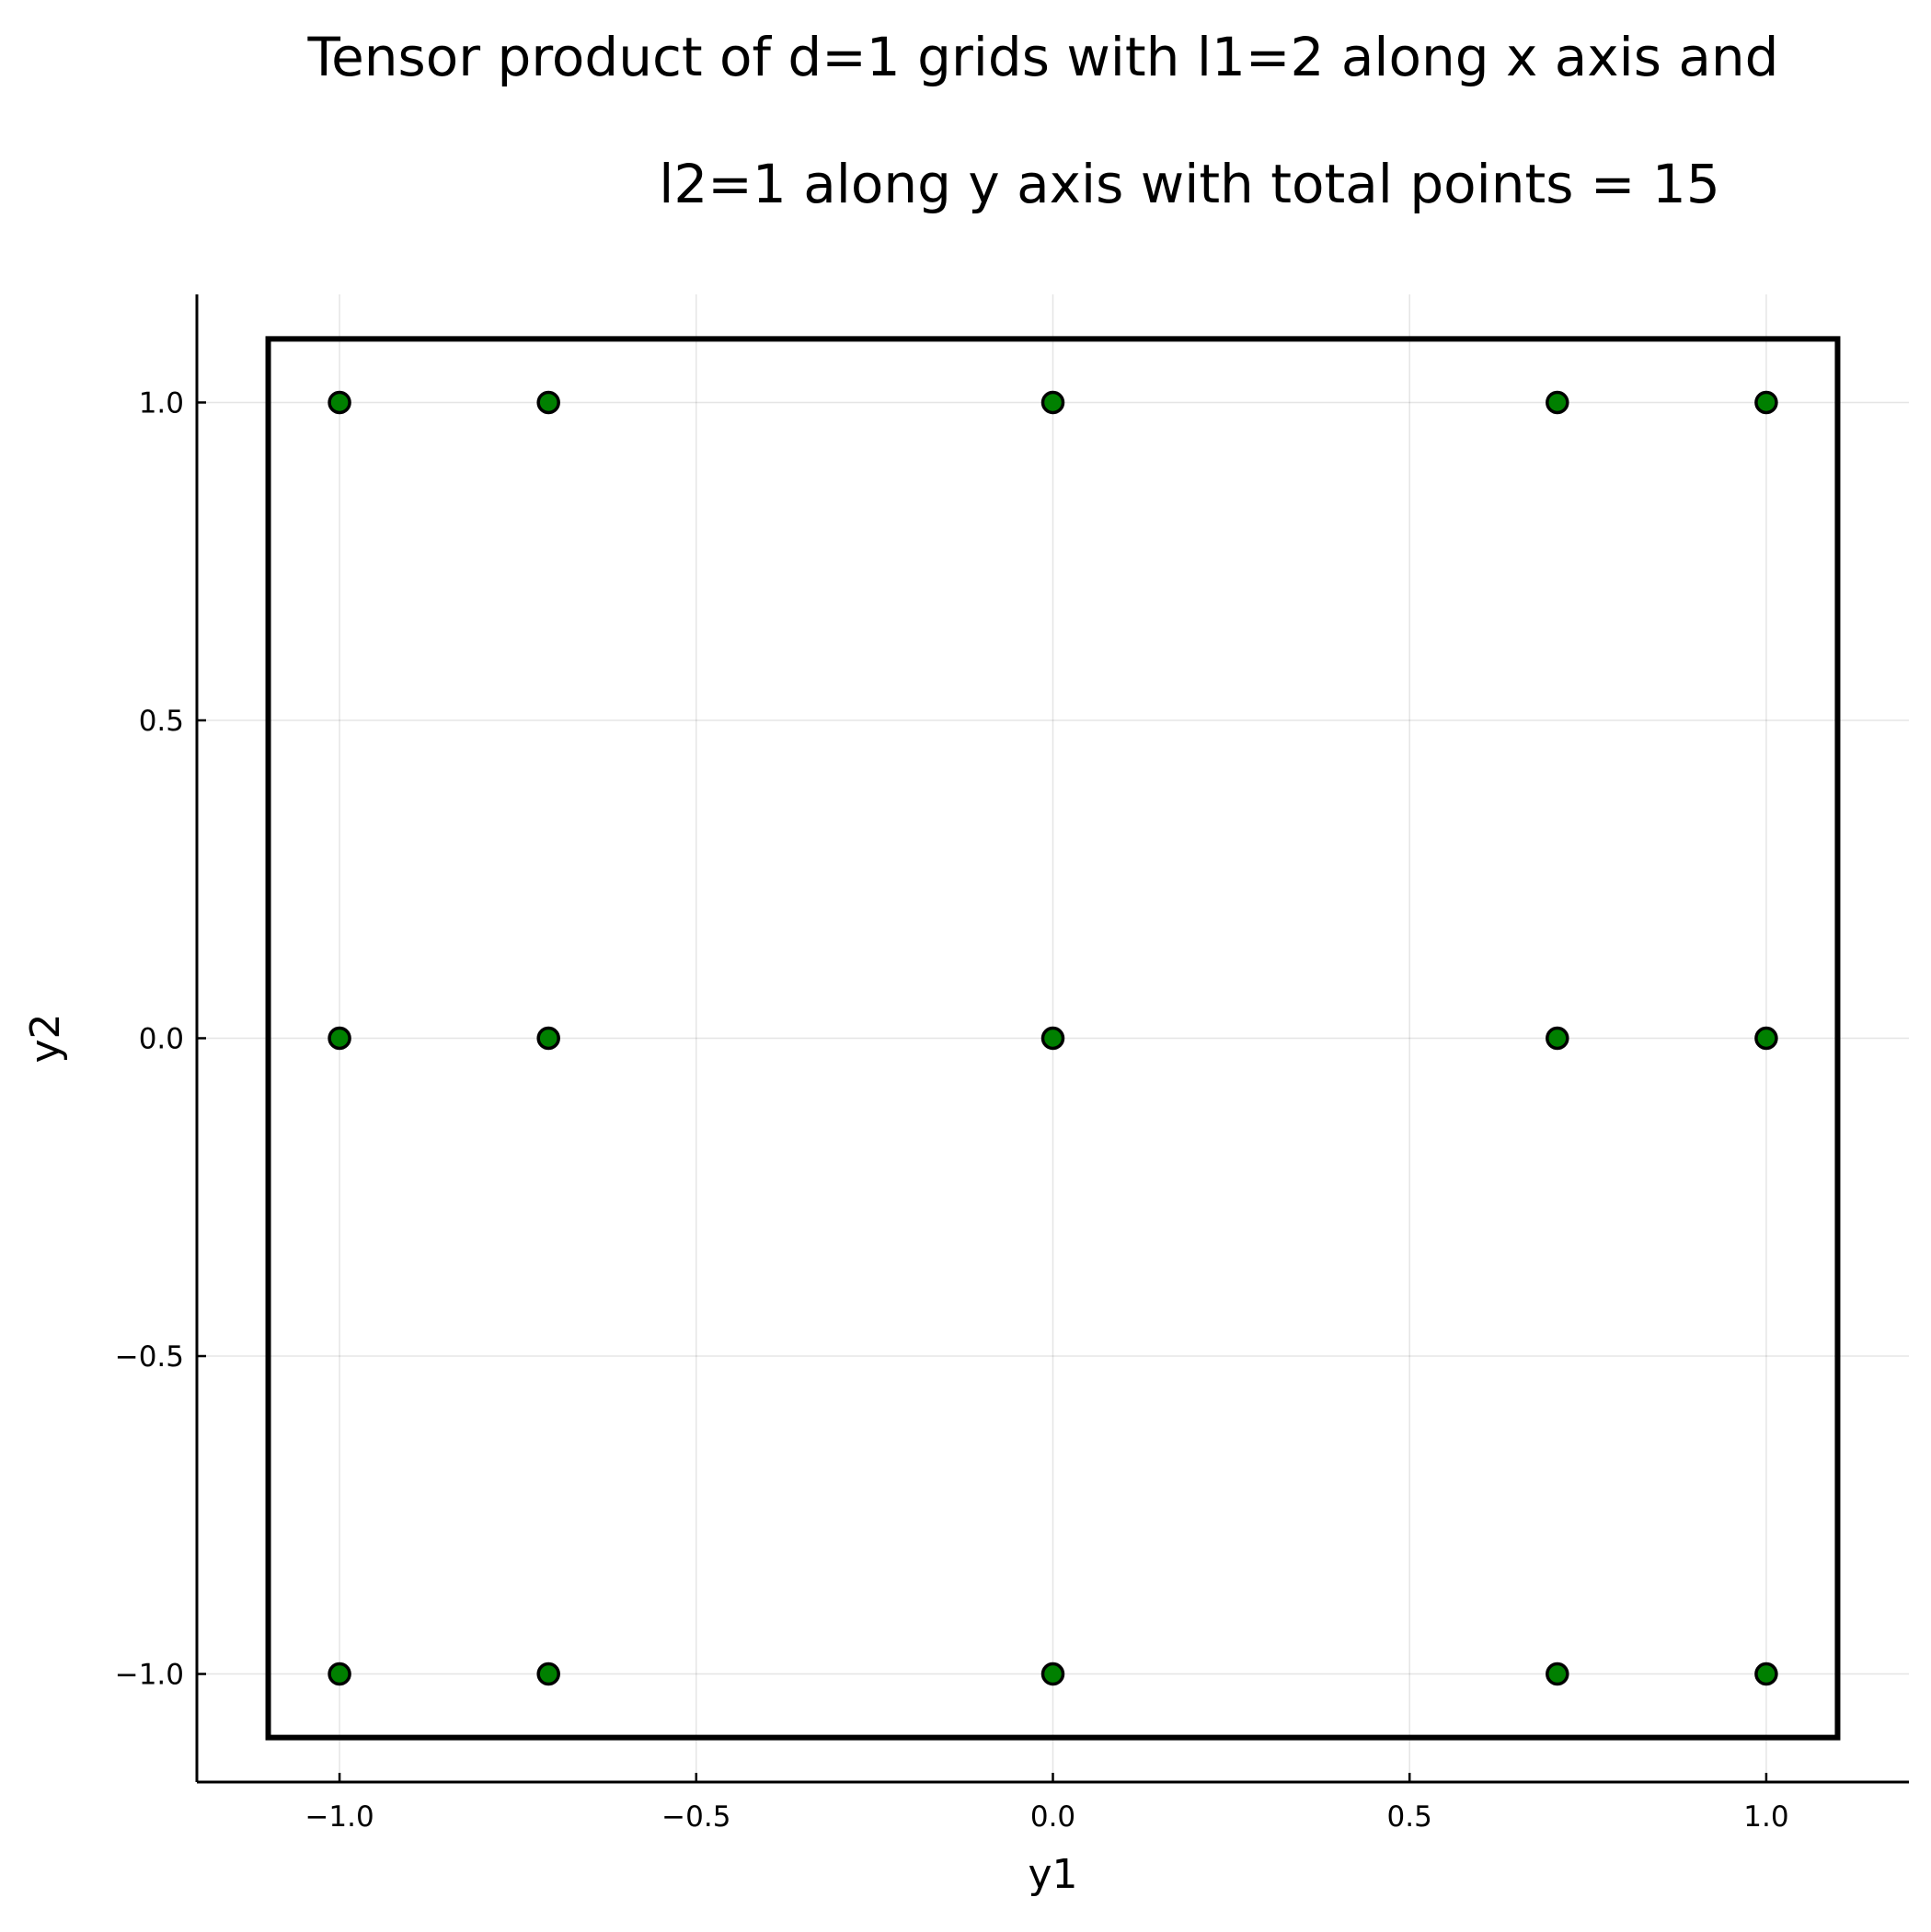 The height and width of the screenshot is (1932, 1931). Describe the element at coordinates (161, 403) in the screenshot. I see `y-tick-label-4: 1.0` at that location.